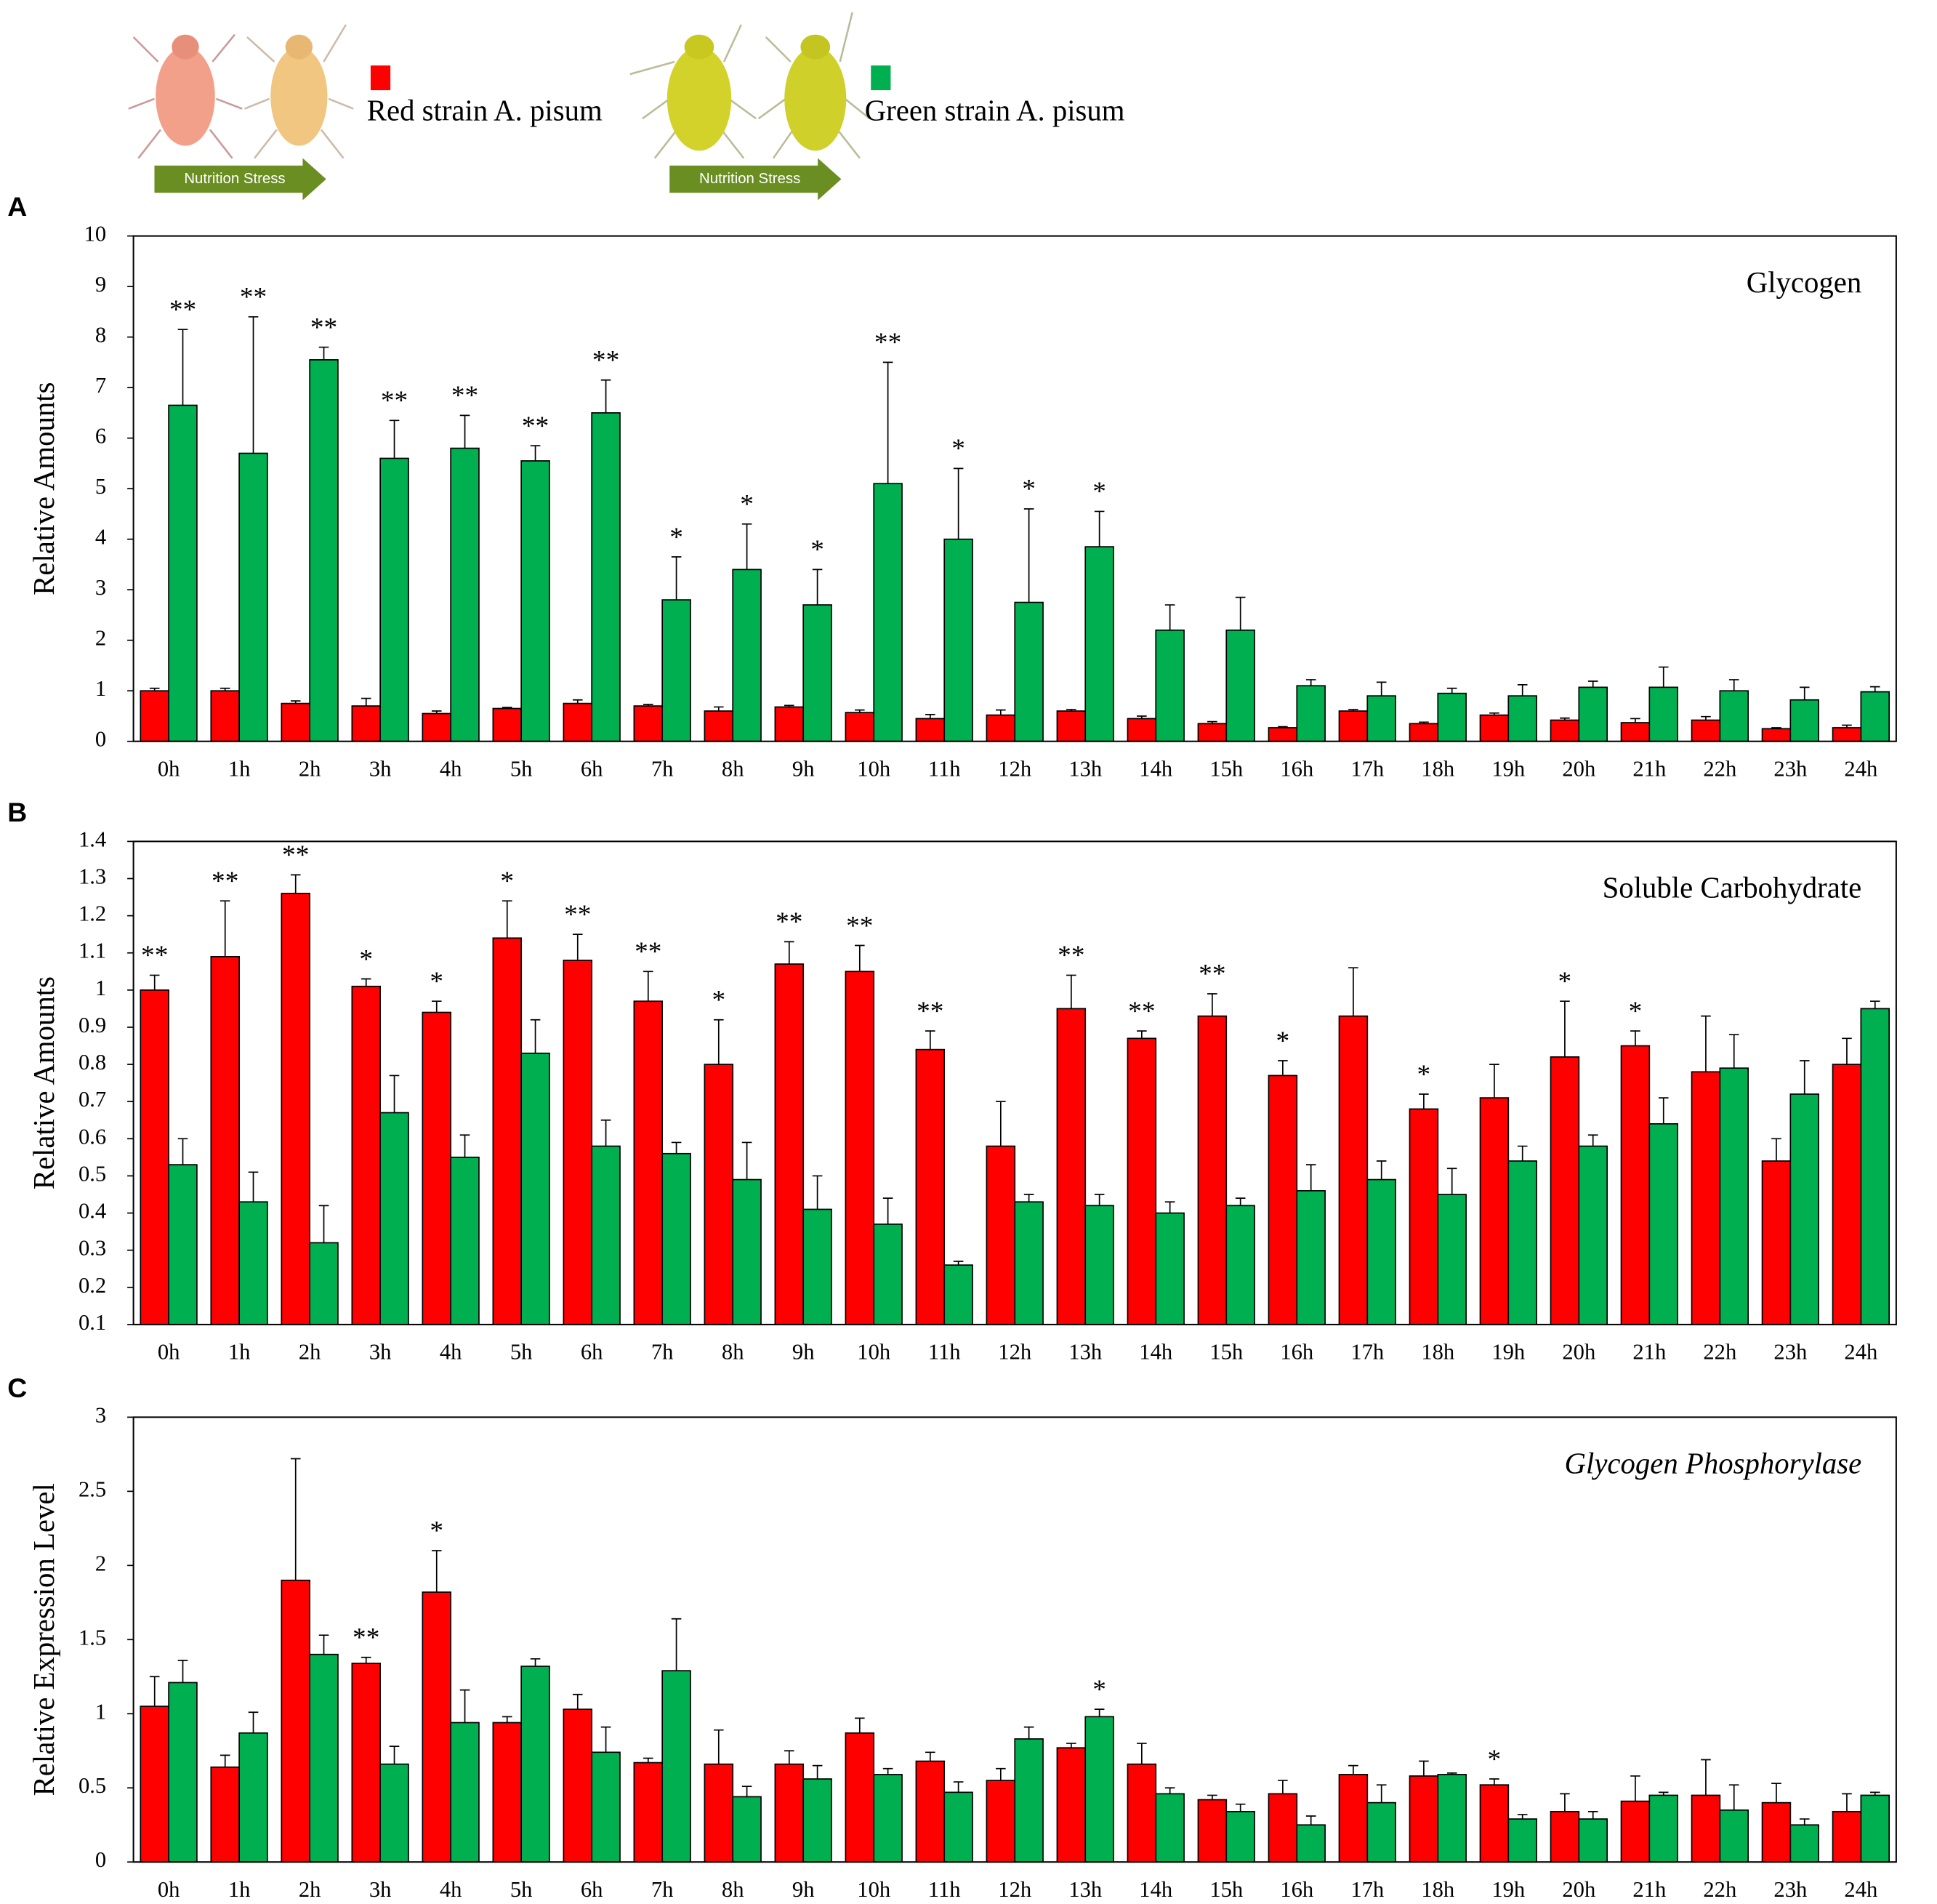 The width and height of the screenshot is (1937, 1904). Describe the element at coordinates (169, 1352) in the screenshot. I see `x-tick-label: 0h` at that location.